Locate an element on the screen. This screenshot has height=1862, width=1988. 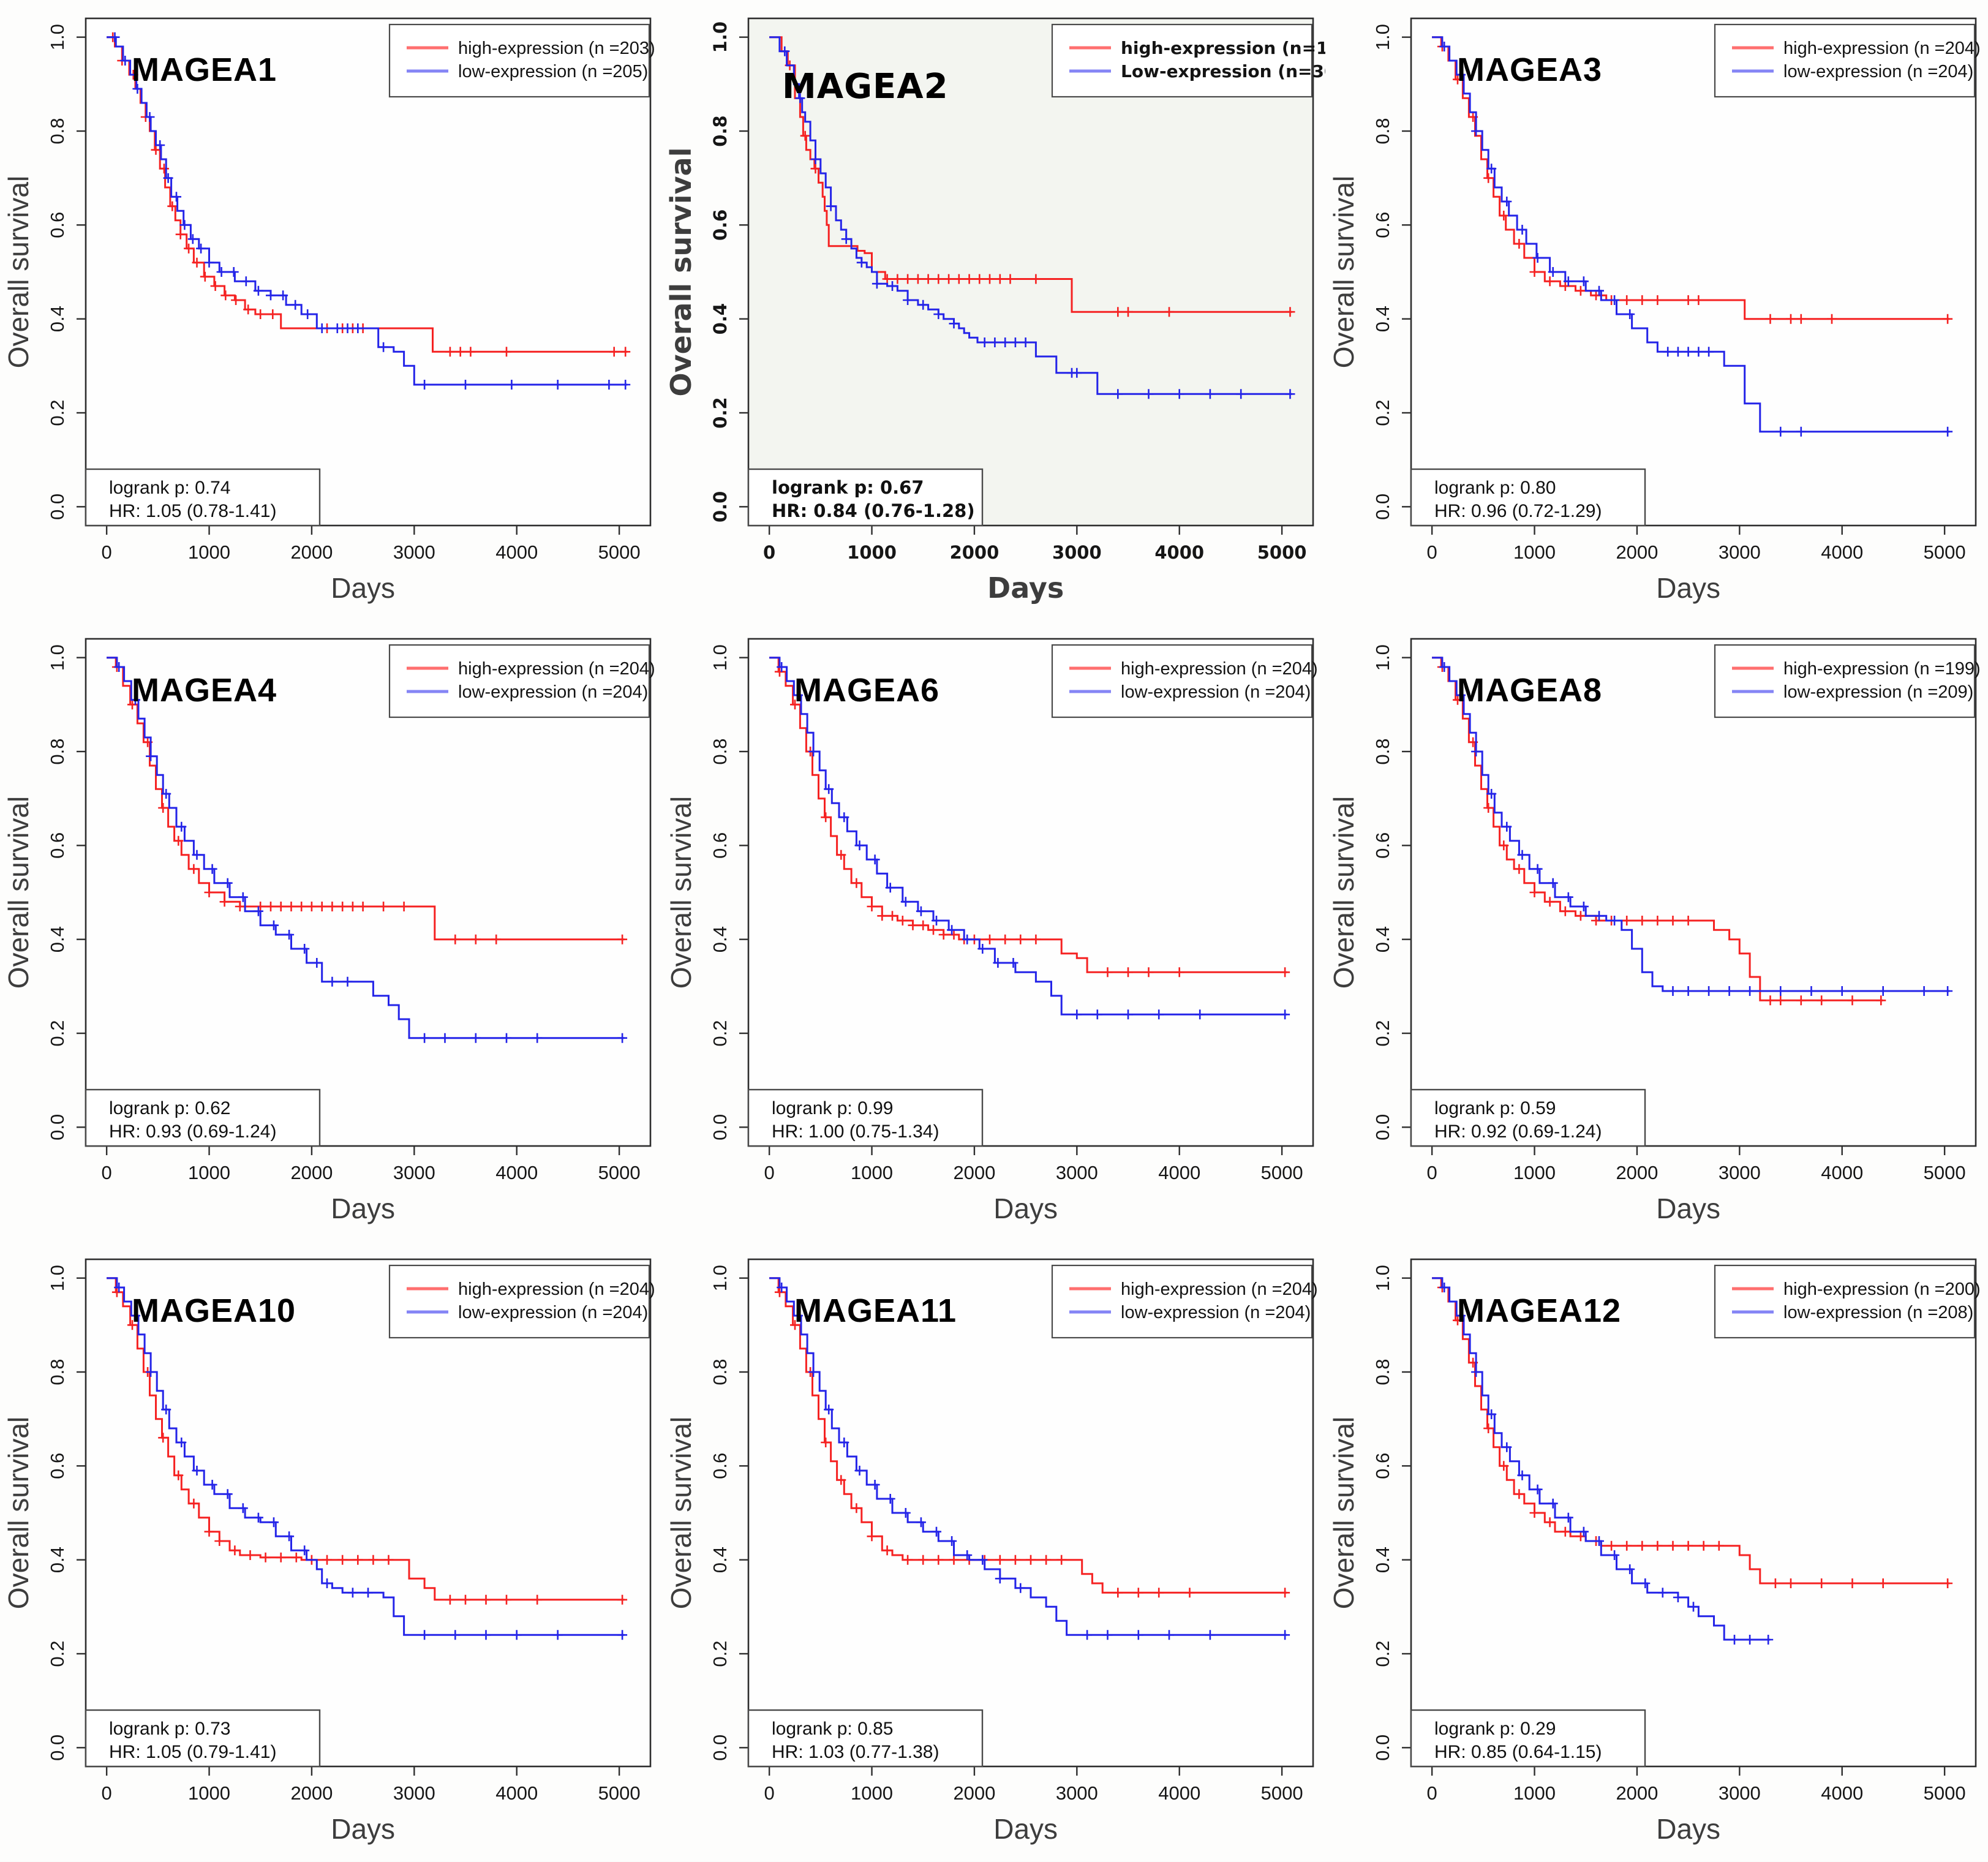
hazard-ratio: HR: 1.05 (0.79-1.41) is located at coordinates (192, 1752).